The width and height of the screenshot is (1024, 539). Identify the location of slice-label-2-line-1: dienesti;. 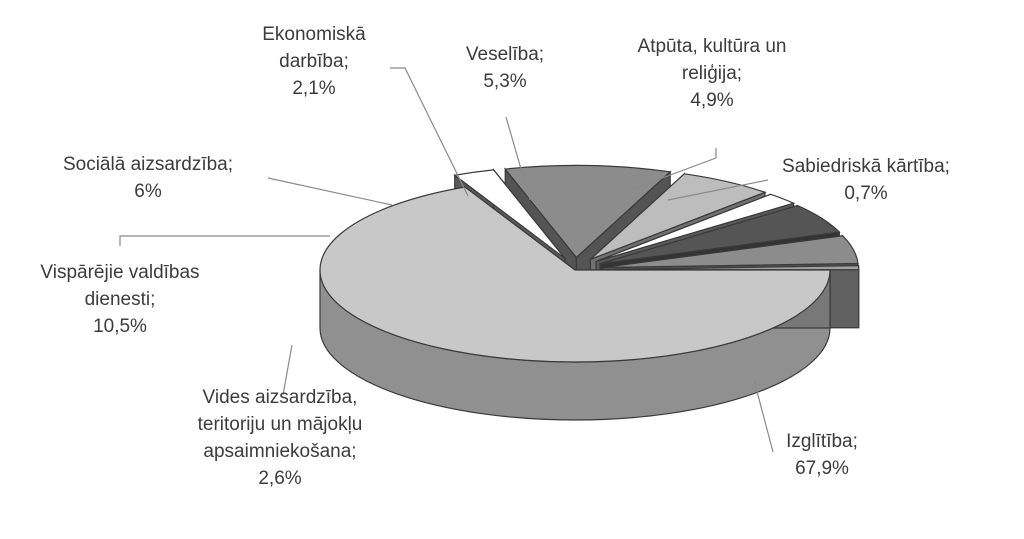
(120, 299).